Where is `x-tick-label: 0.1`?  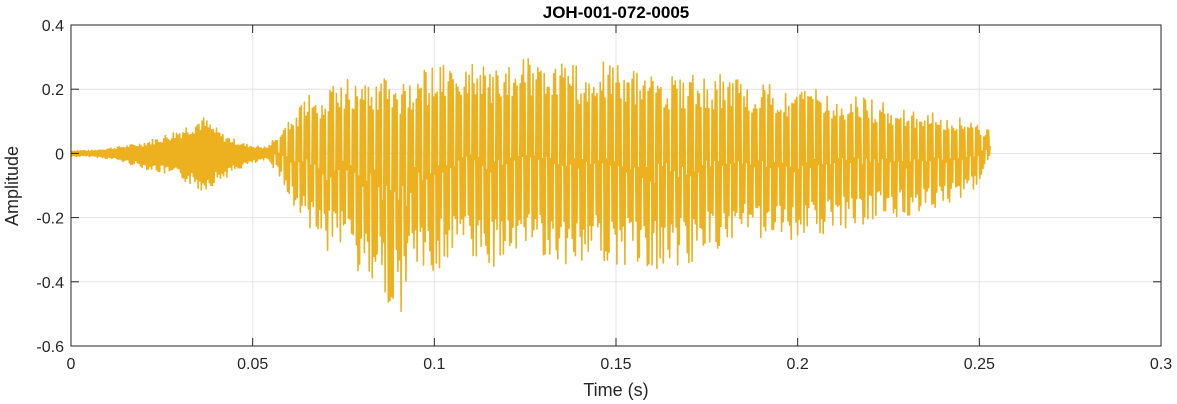 x-tick-label: 0.1 is located at coordinates (434, 364).